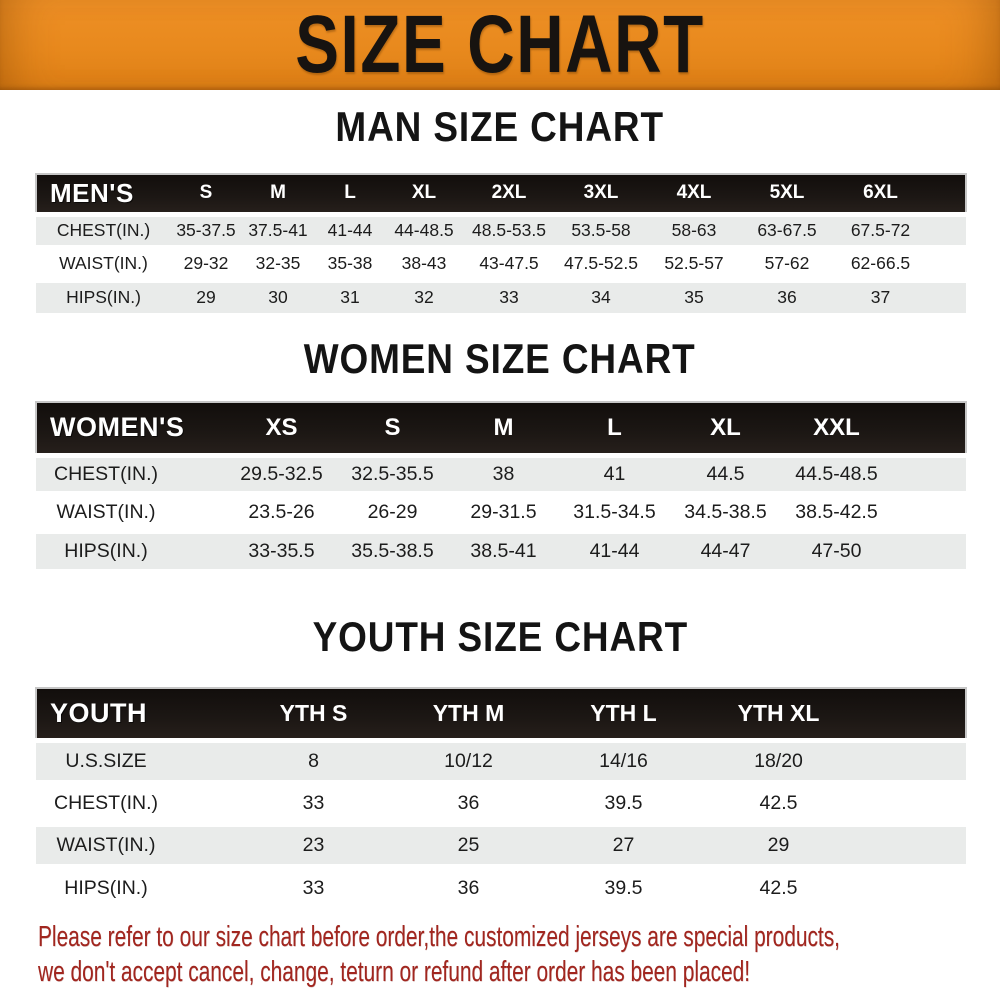  I want to click on section-title-men: MAN SIZE CHART, so click(500, 126).